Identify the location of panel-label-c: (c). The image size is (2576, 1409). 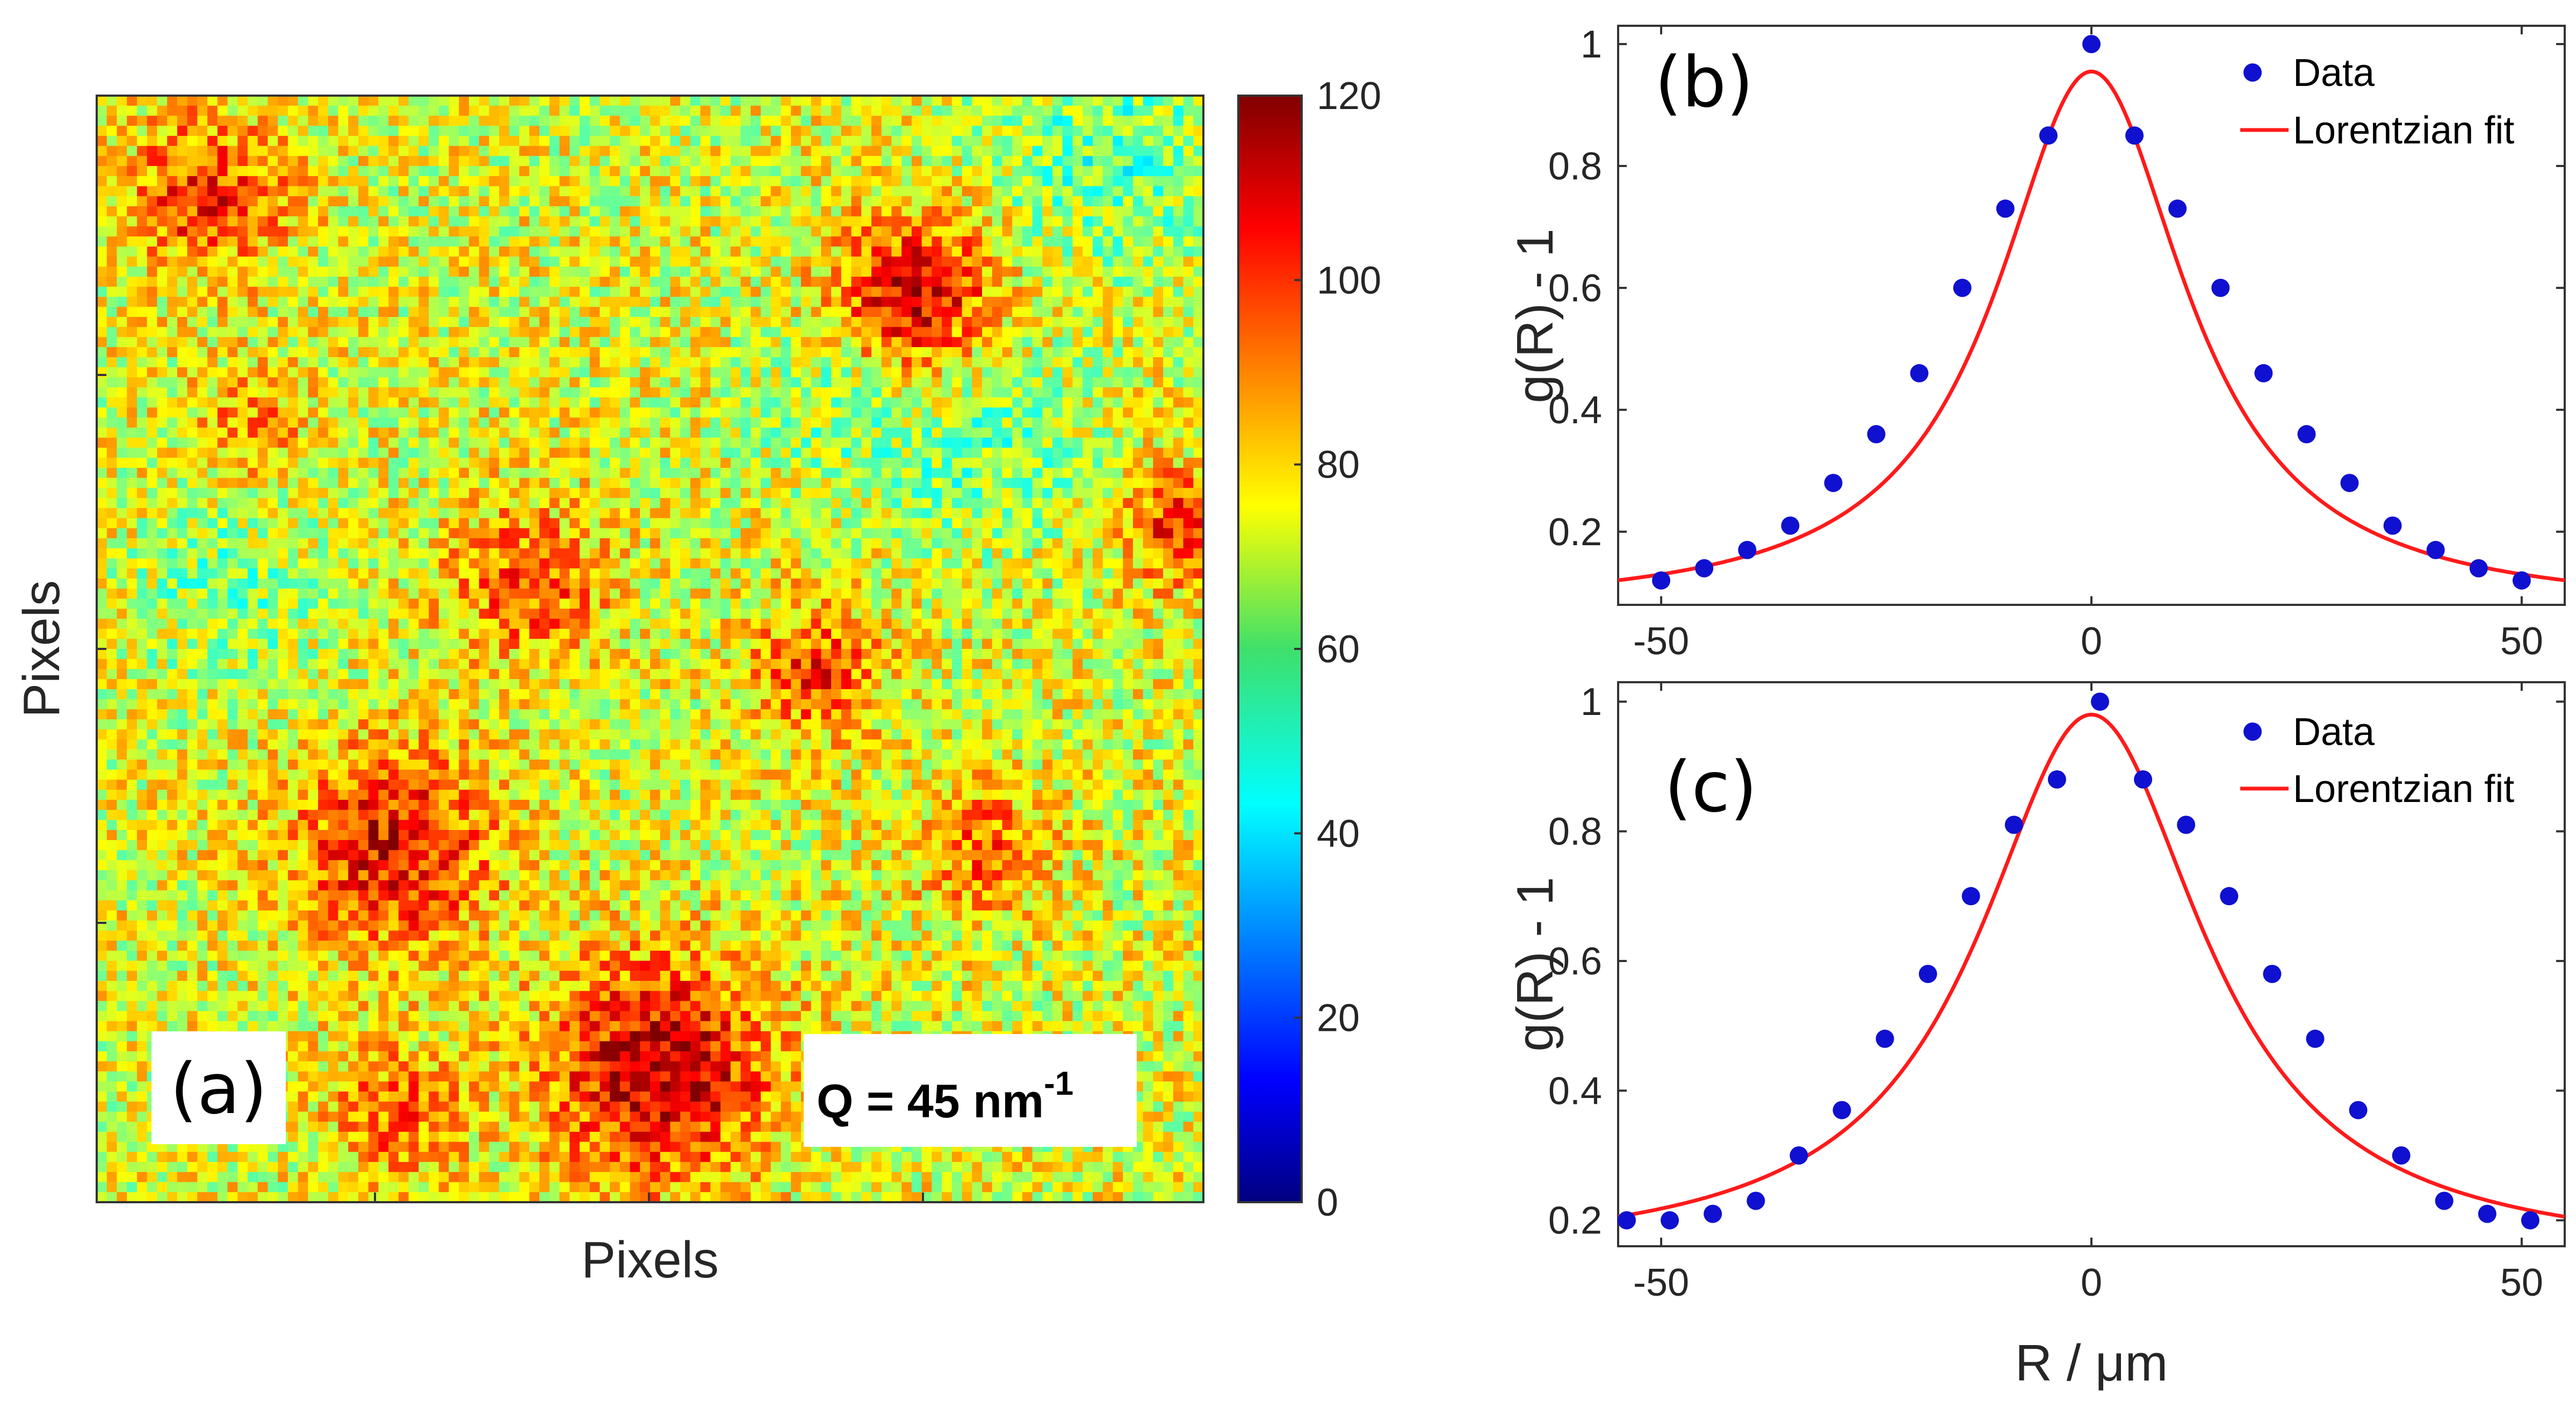
(1711, 787).